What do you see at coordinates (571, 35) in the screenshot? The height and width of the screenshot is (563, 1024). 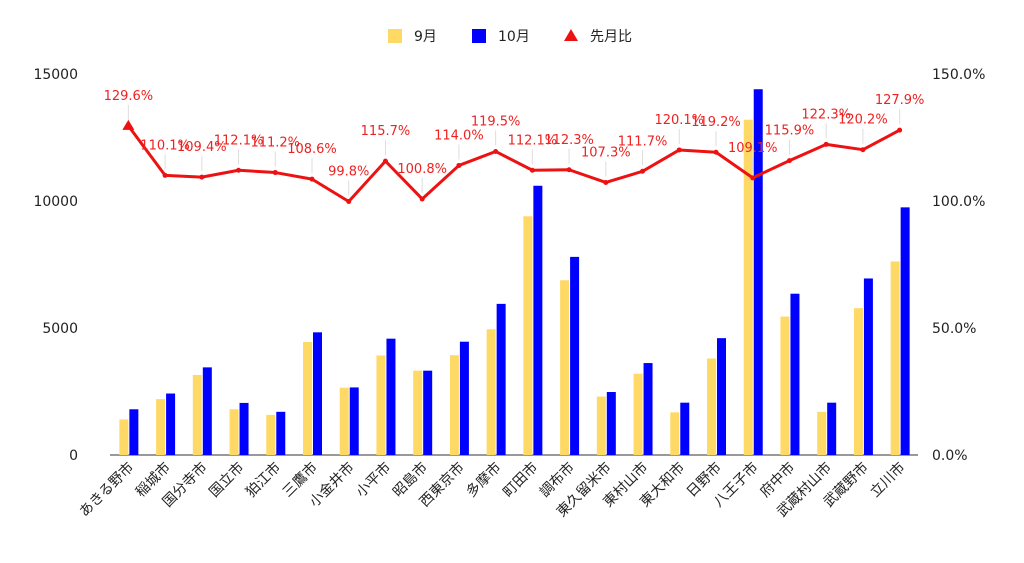 I see `legend-triangle-icon` at bounding box center [571, 35].